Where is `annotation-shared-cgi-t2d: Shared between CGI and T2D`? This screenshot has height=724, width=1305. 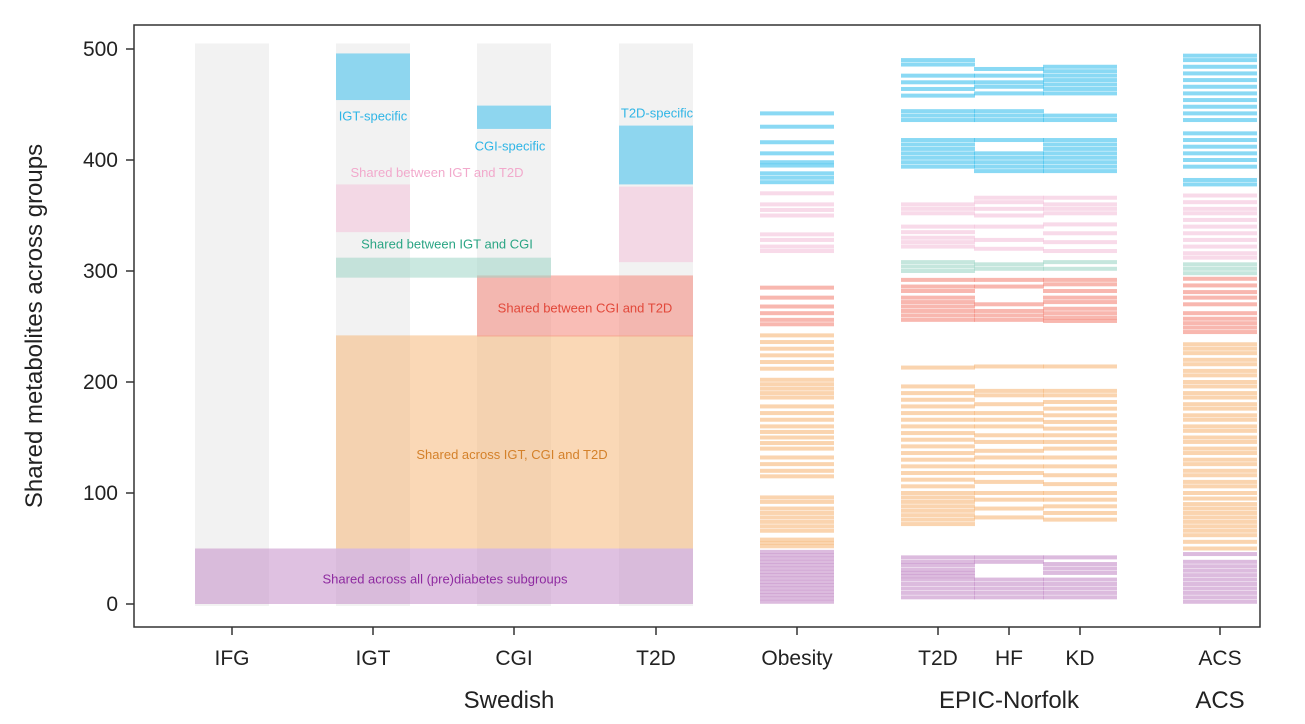
annotation-shared-cgi-t2d: Shared between CGI and T2D is located at coordinates (585, 308).